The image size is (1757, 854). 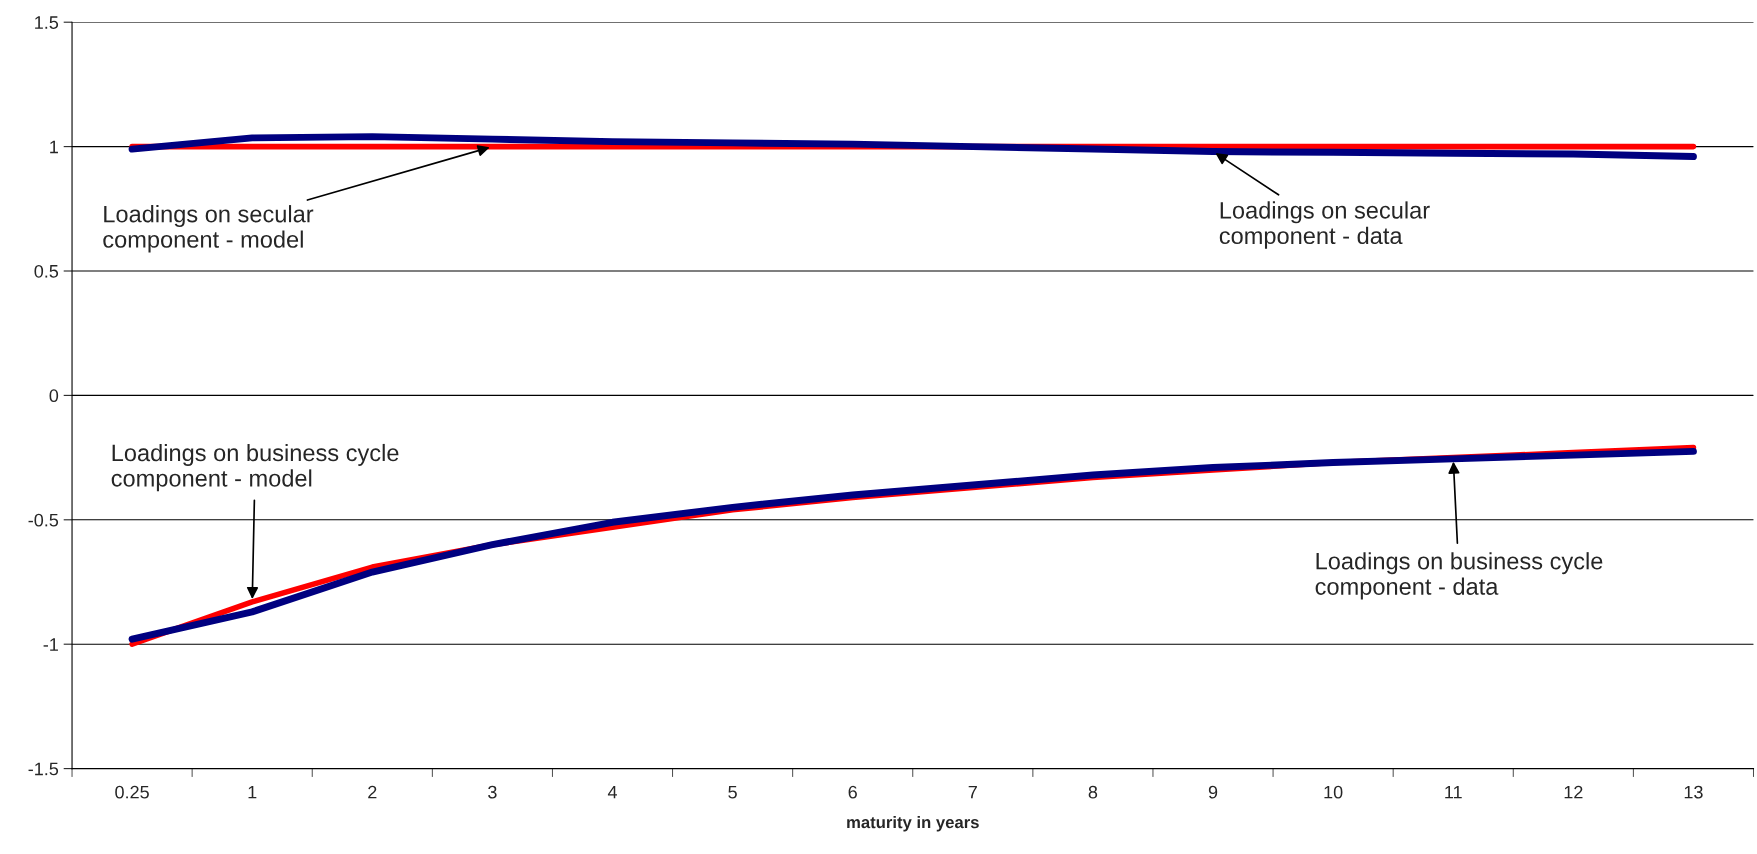 What do you see at coordinates (47, 22) in the screenshot?
I see `y-tick-label: 1.5` at bounding box center [47, 22].